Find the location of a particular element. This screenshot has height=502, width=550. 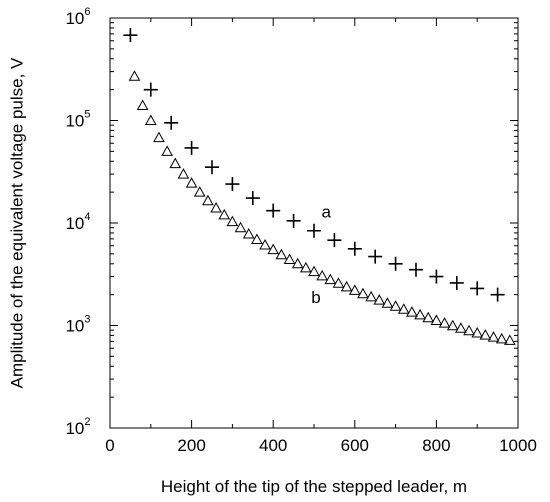

x-tick-label: 1000 is located at coordinates (518, 445).